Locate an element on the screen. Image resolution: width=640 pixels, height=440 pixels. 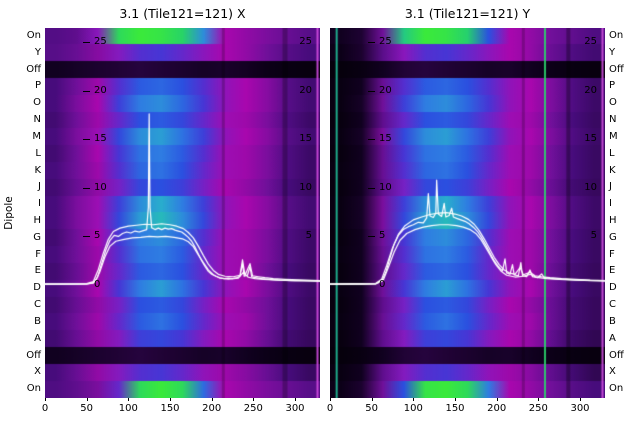
panel-title-y: 3.1 (Tile121=121) Y is located at coordinates (467, 13).